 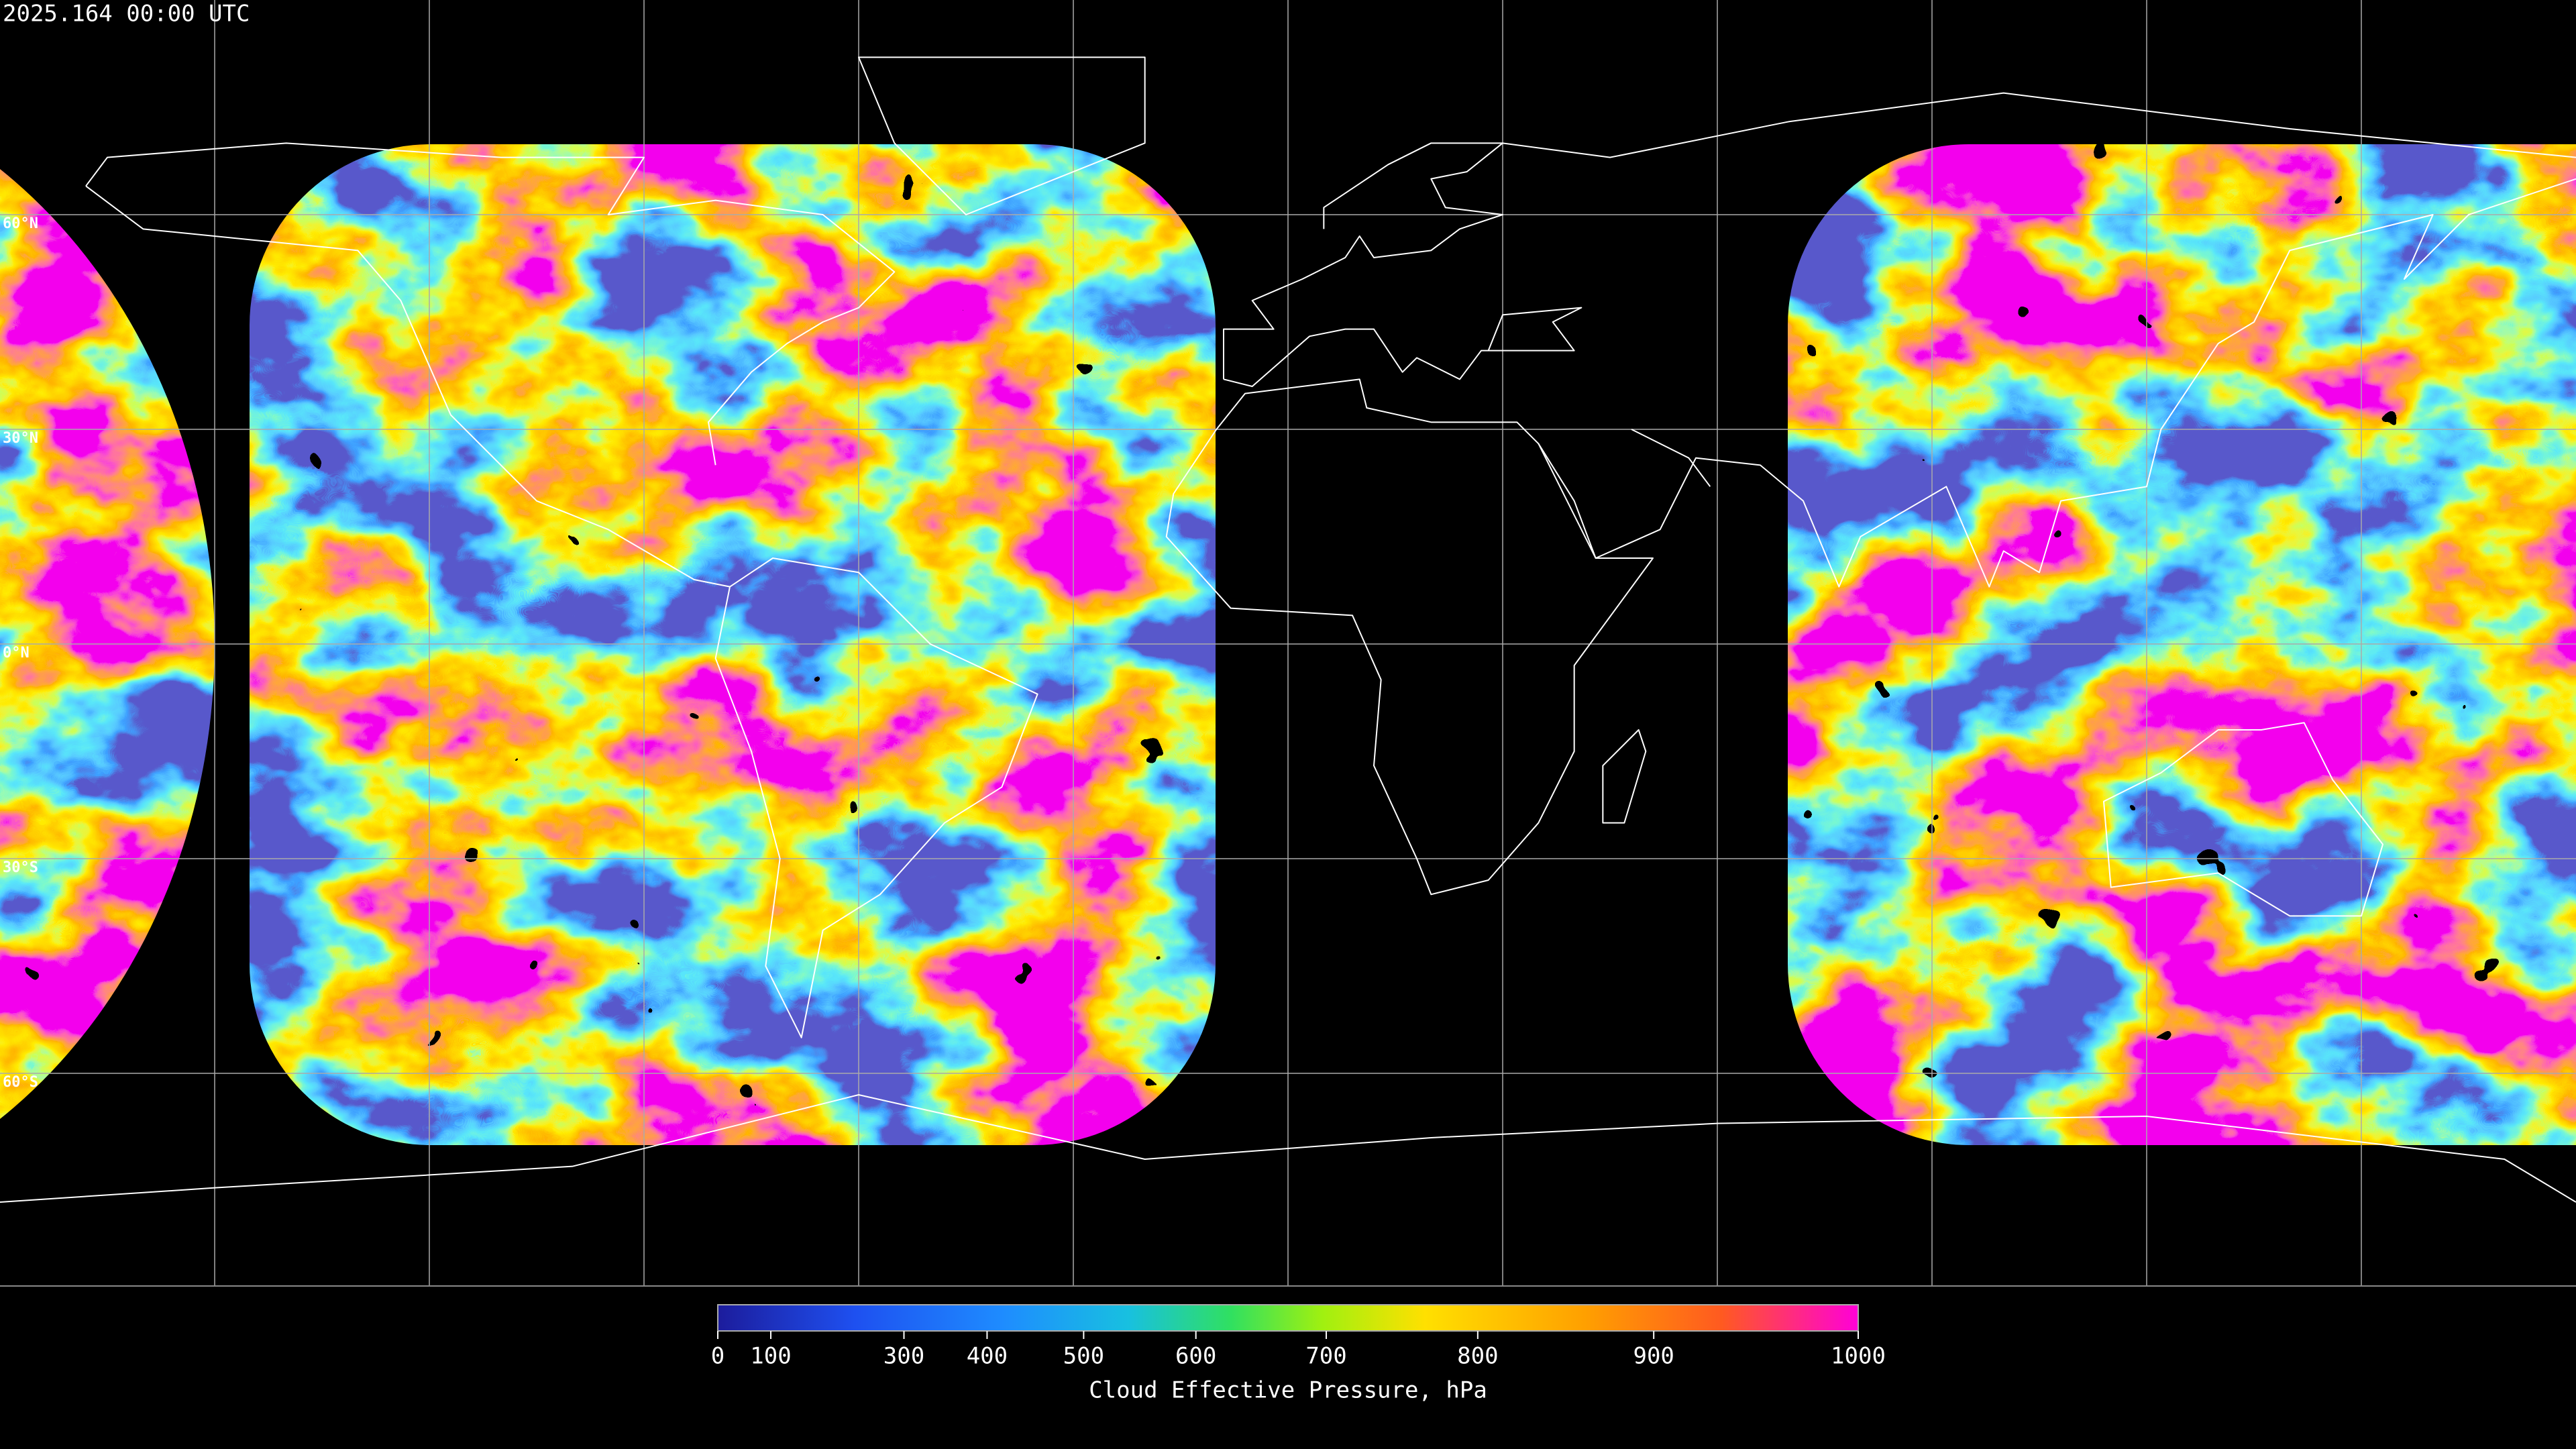 I want to click on lat-label: 0°N, so click(x=16, y=653).